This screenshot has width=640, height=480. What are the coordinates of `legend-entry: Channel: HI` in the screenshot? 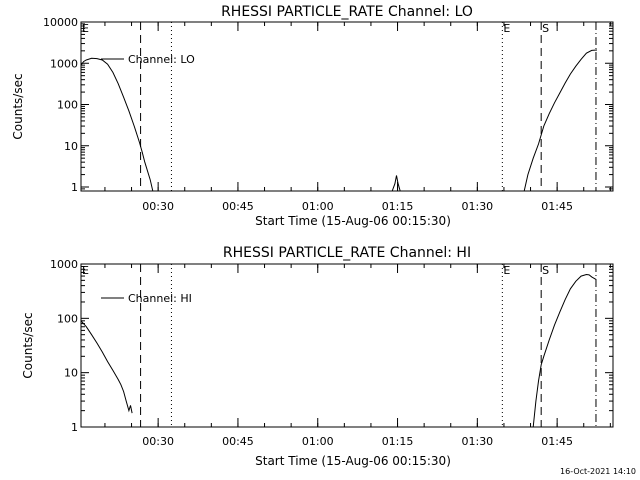 It's located at (160, 298).